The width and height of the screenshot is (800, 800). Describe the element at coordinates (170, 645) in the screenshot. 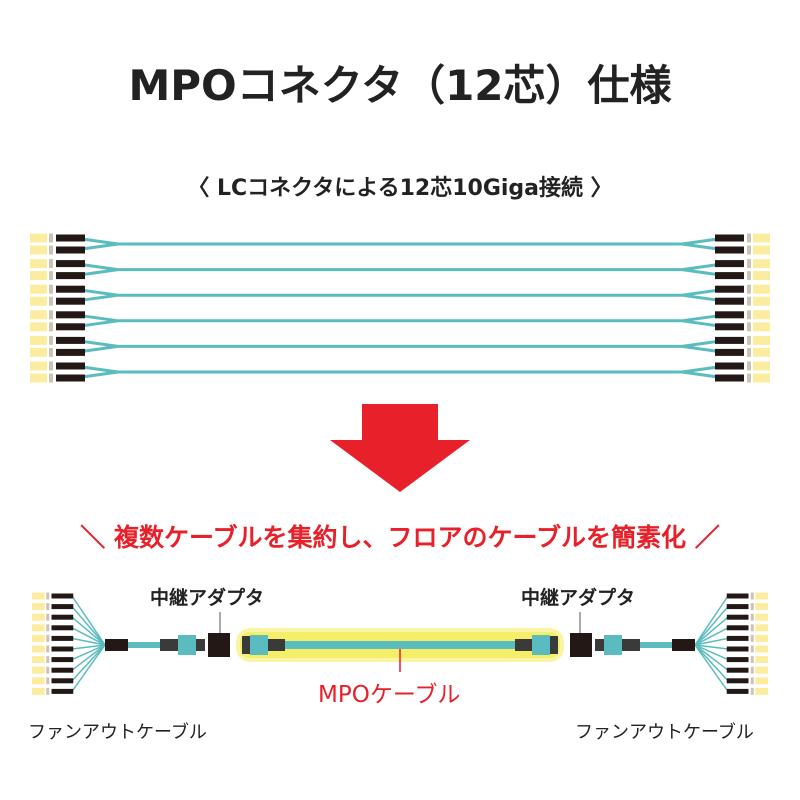

I see `mpo-boot` at that location.